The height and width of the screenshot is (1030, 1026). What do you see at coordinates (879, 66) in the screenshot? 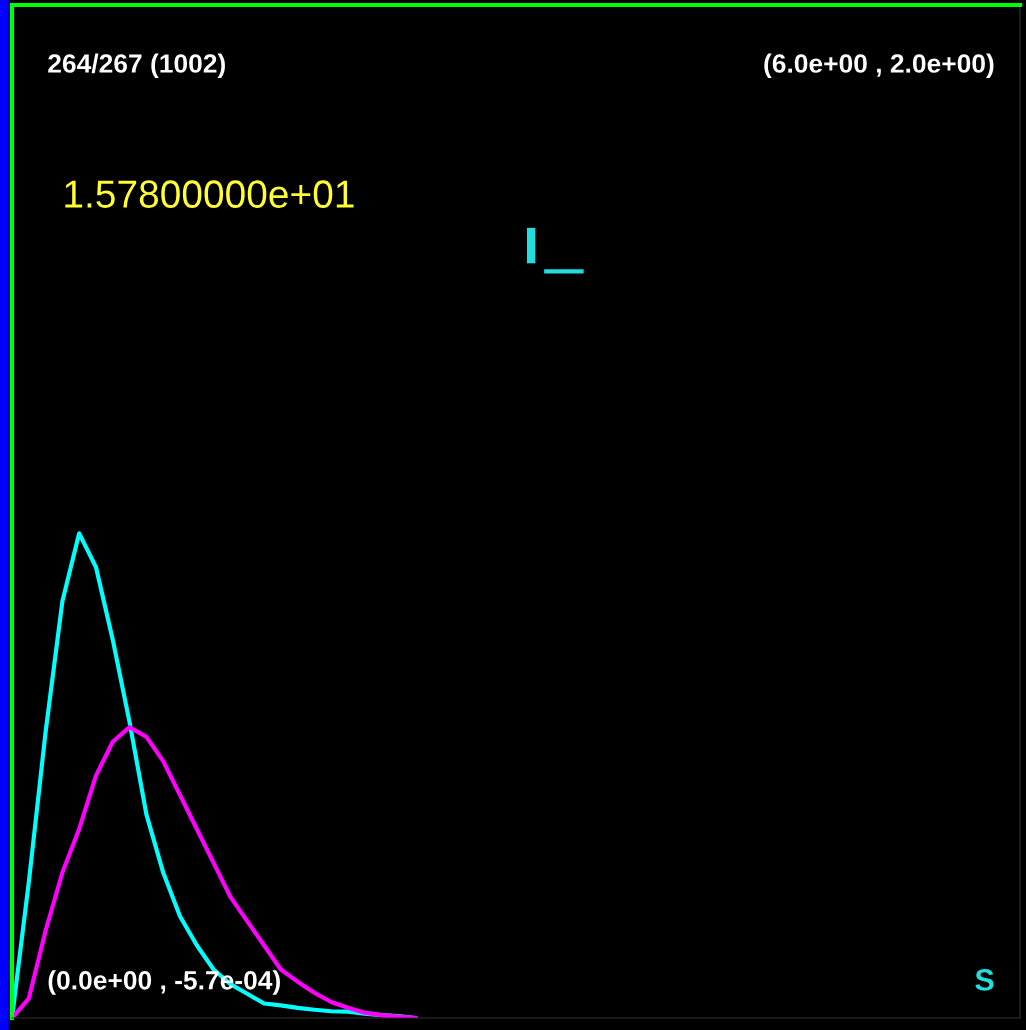
I see `text: (6.0e+00 , 2.0e+00)` at bounding box center [879, 66].